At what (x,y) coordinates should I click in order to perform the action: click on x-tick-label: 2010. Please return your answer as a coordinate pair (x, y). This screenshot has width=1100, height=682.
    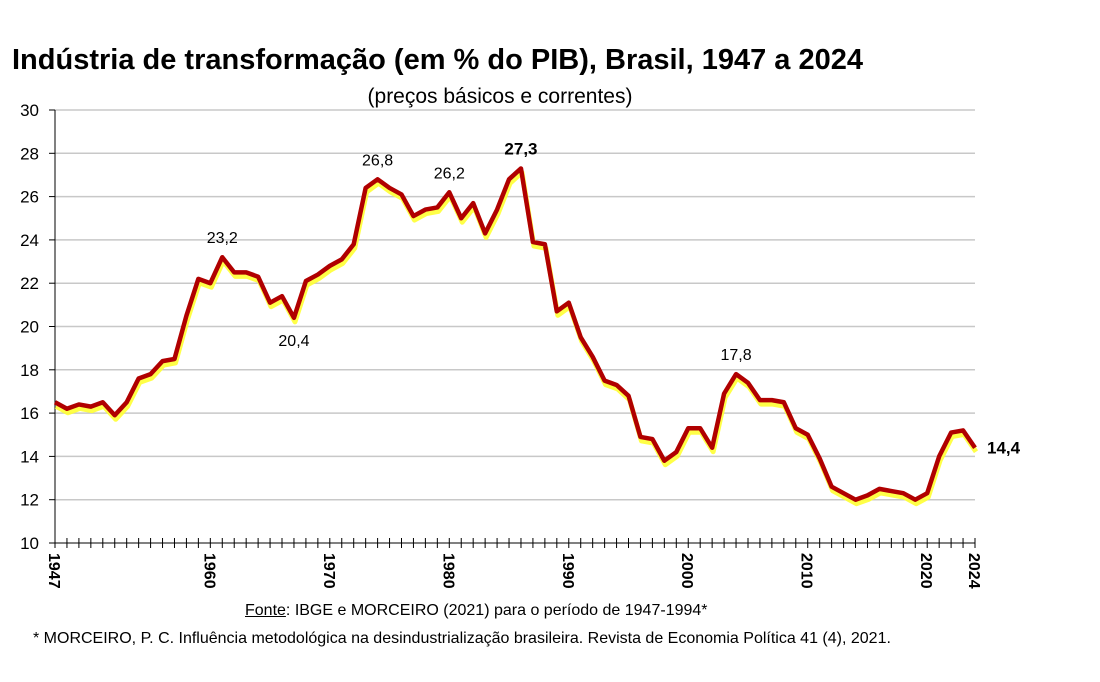
    Looking at the image, I should click on (806, 571).